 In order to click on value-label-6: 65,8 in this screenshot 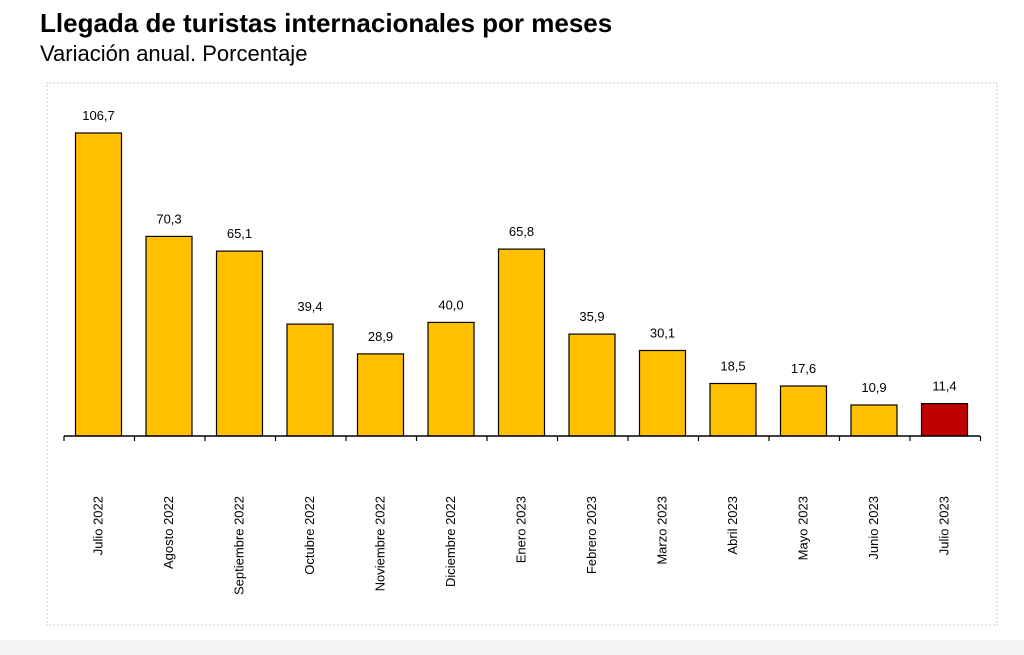, I will do `click(521, 231)`.